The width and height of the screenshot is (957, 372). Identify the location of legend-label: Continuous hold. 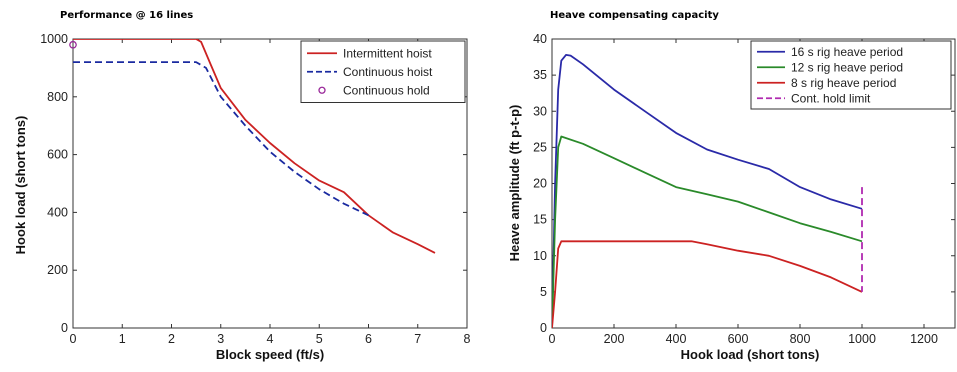
(386, 90).